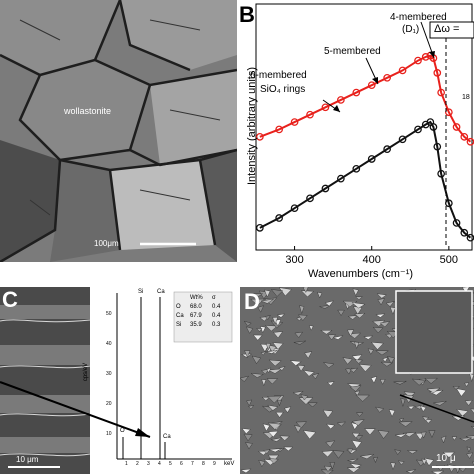 This screenshot has width=474, height=474. What do you see at coordinates (109, 314) in the screenshot?
I see `eds-y-tick-0: 50` at bounding box center [109, 314].